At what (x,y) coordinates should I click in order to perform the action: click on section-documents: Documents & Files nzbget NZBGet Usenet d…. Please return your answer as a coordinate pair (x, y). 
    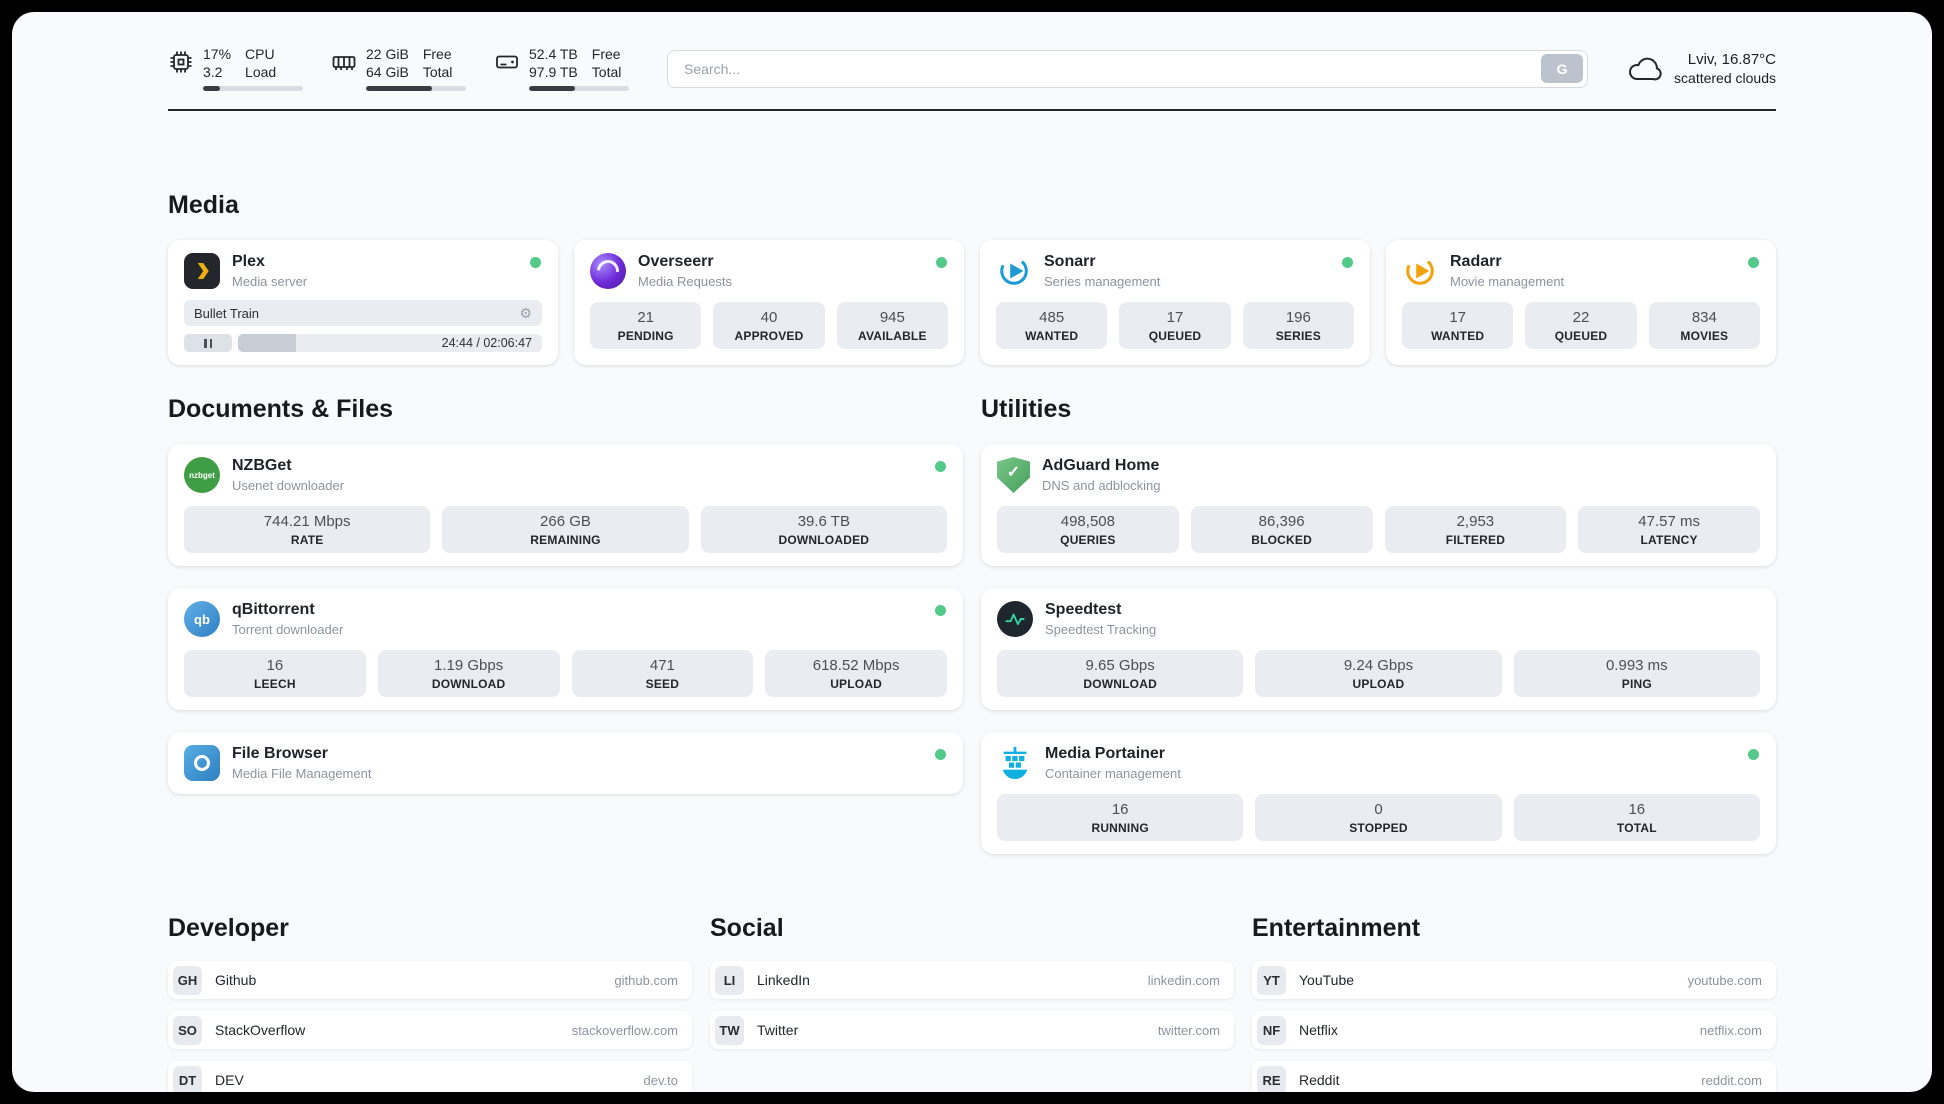
    Looking at the image, I should click on (565, 594).